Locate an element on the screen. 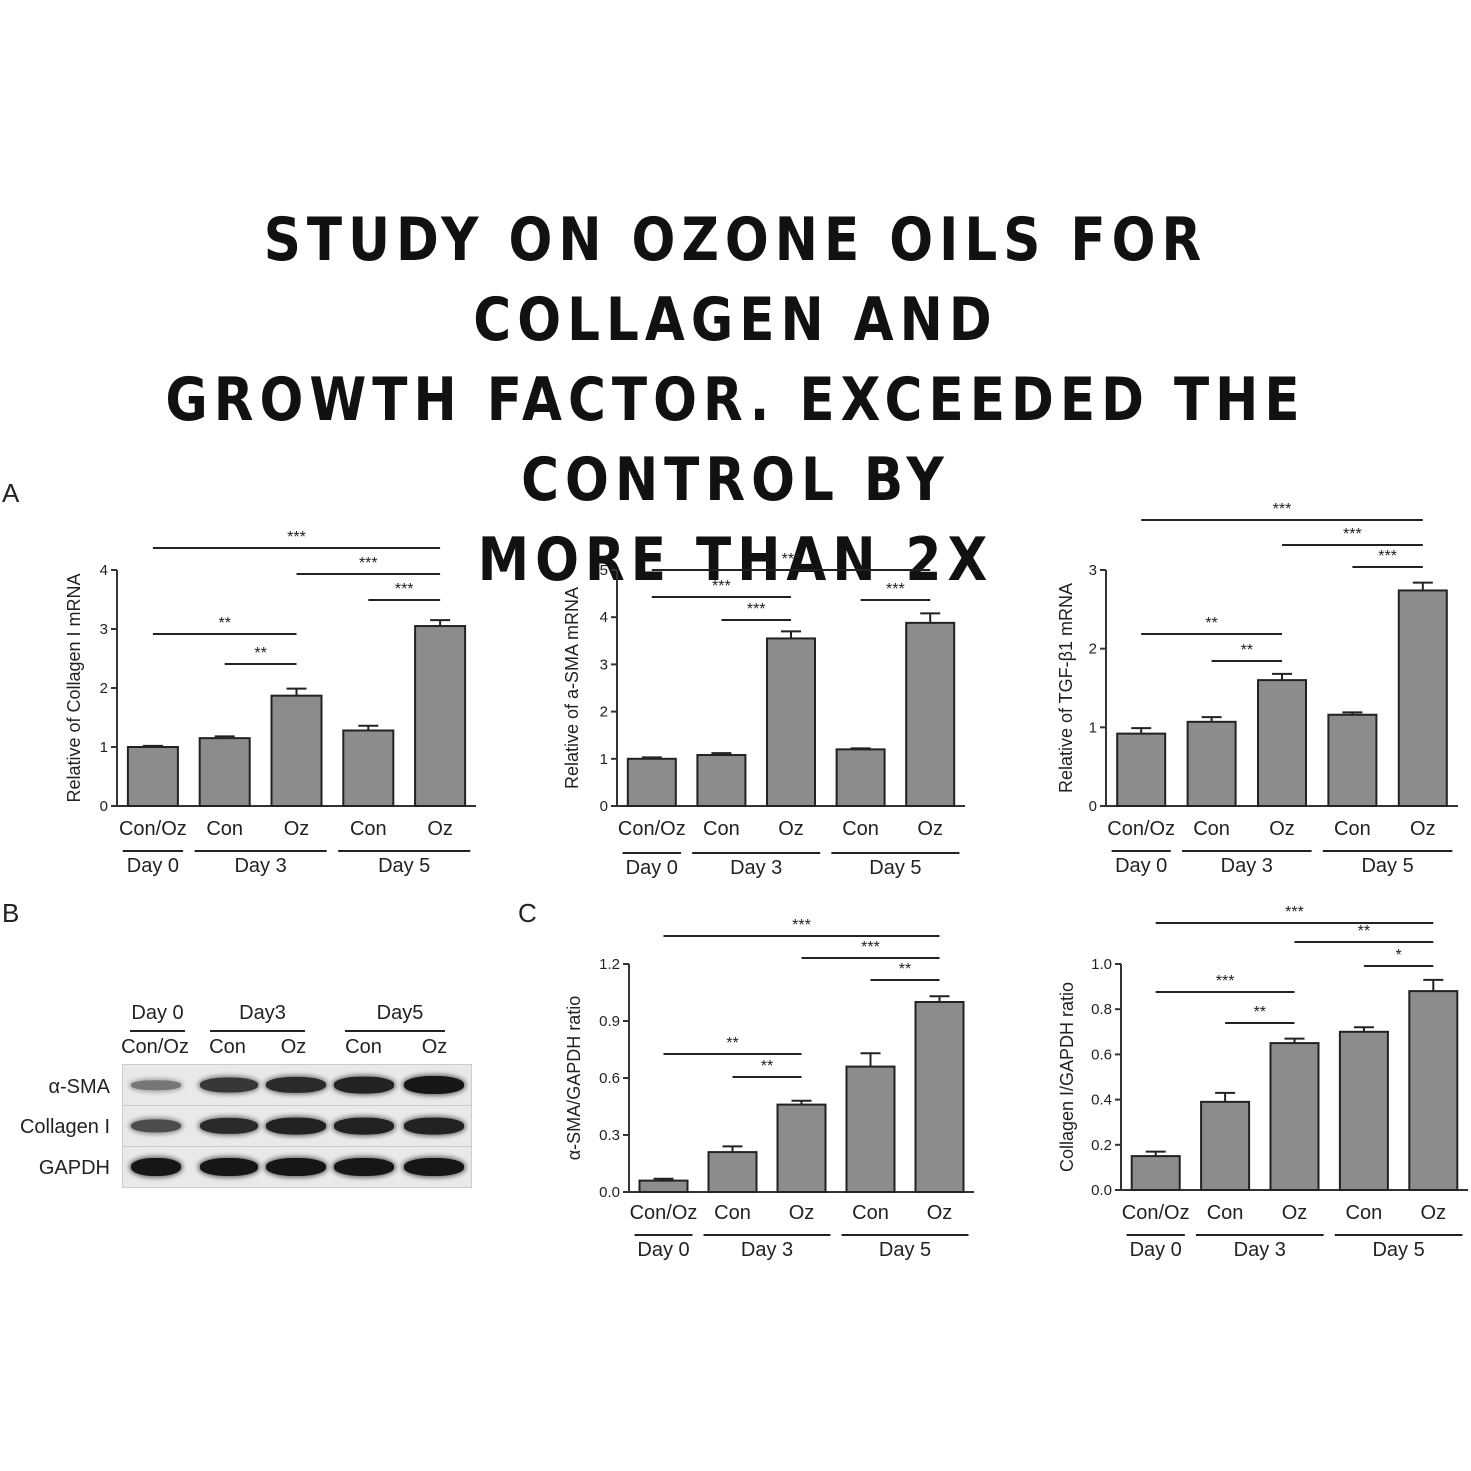 The width and height of the screenshot is (1471, 1471). blot-lane-label: Oz is located at coordinates (434, 1047).